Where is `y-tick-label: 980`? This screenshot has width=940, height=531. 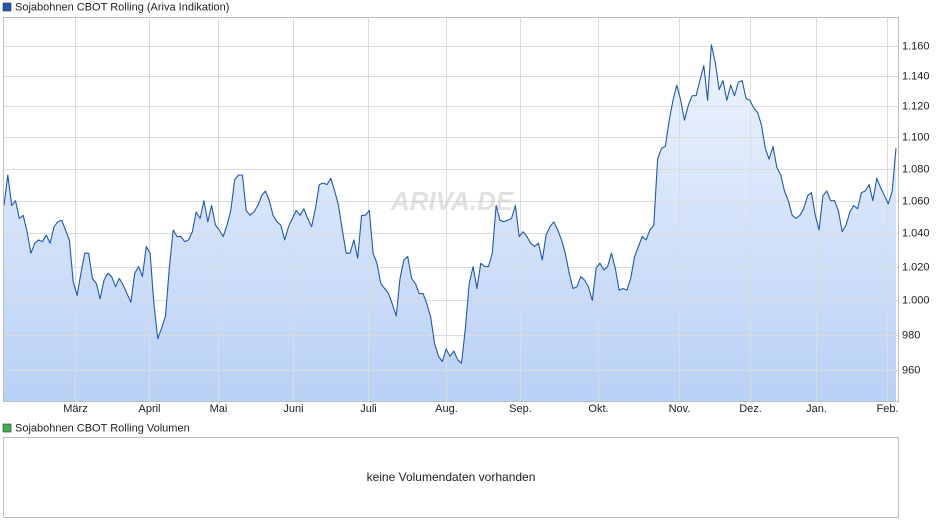 y-tick-label: 980 is located at coordinates (911, 335).